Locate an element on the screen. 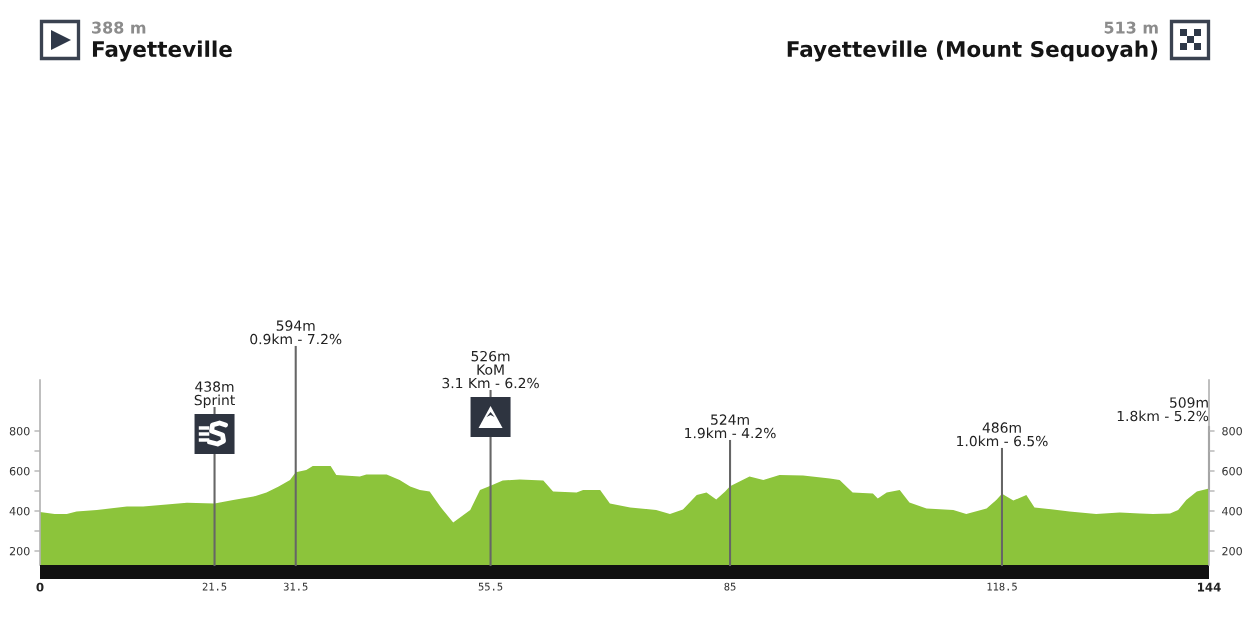  x-tick-label: 0 is located at coordinates (40, 587).